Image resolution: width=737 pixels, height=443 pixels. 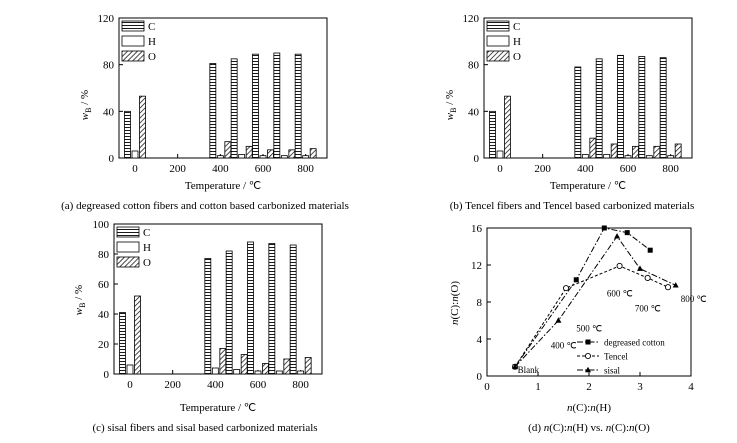 I want to click on panel-c-y-axis-label: wB / %, so click(x=80, y=300).